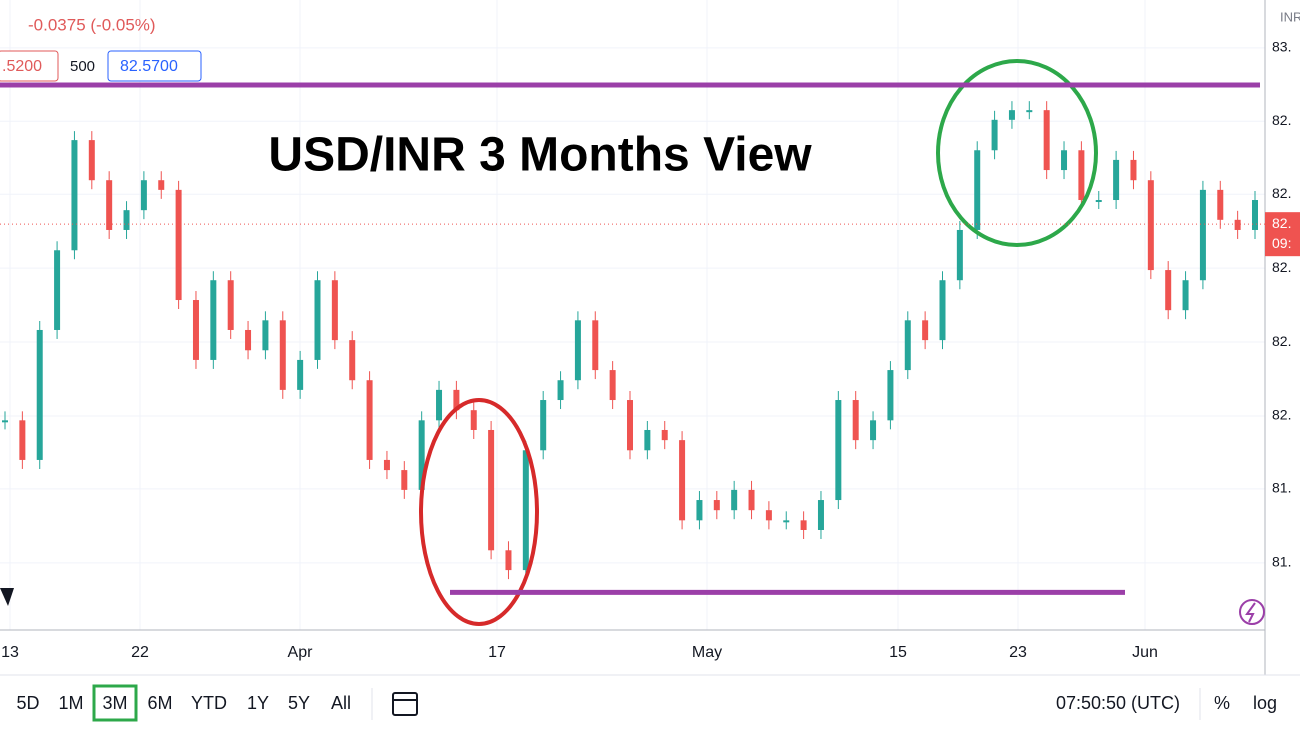 This screenshot has width=1300, height=731. I want to click on symbol: INR, so click(1290, 16).